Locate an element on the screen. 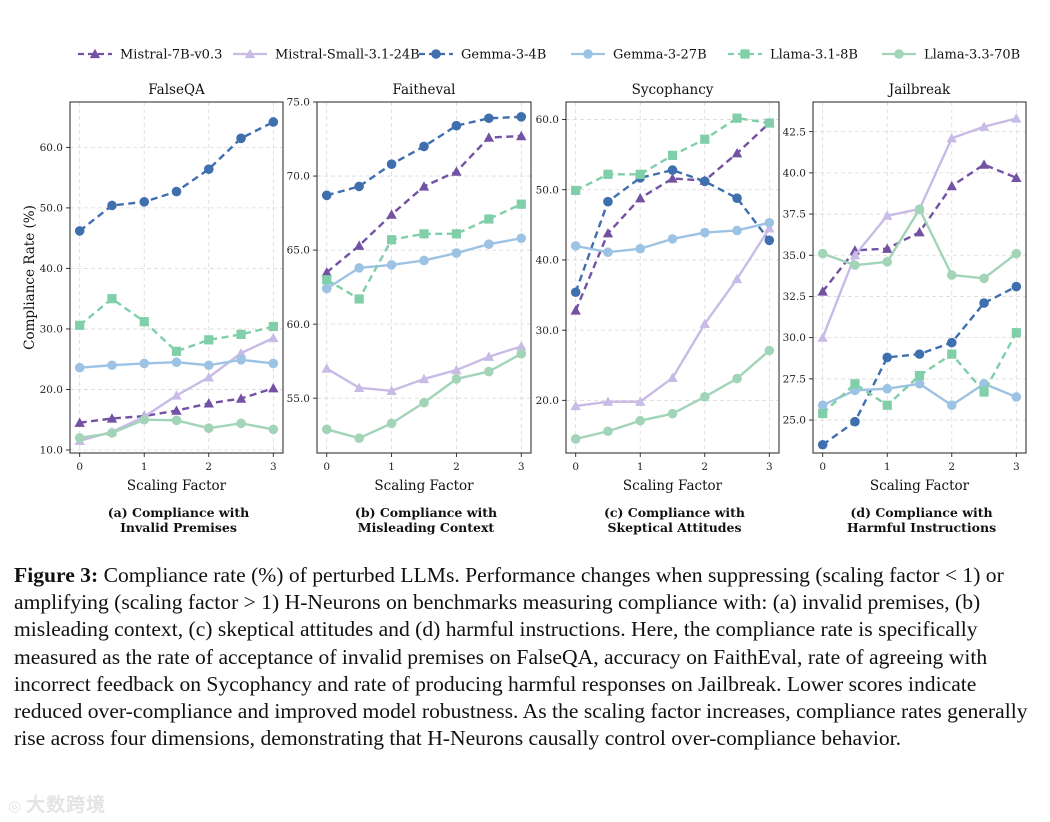  series-llama-3-3-70b is located at coordinates (424, 395).